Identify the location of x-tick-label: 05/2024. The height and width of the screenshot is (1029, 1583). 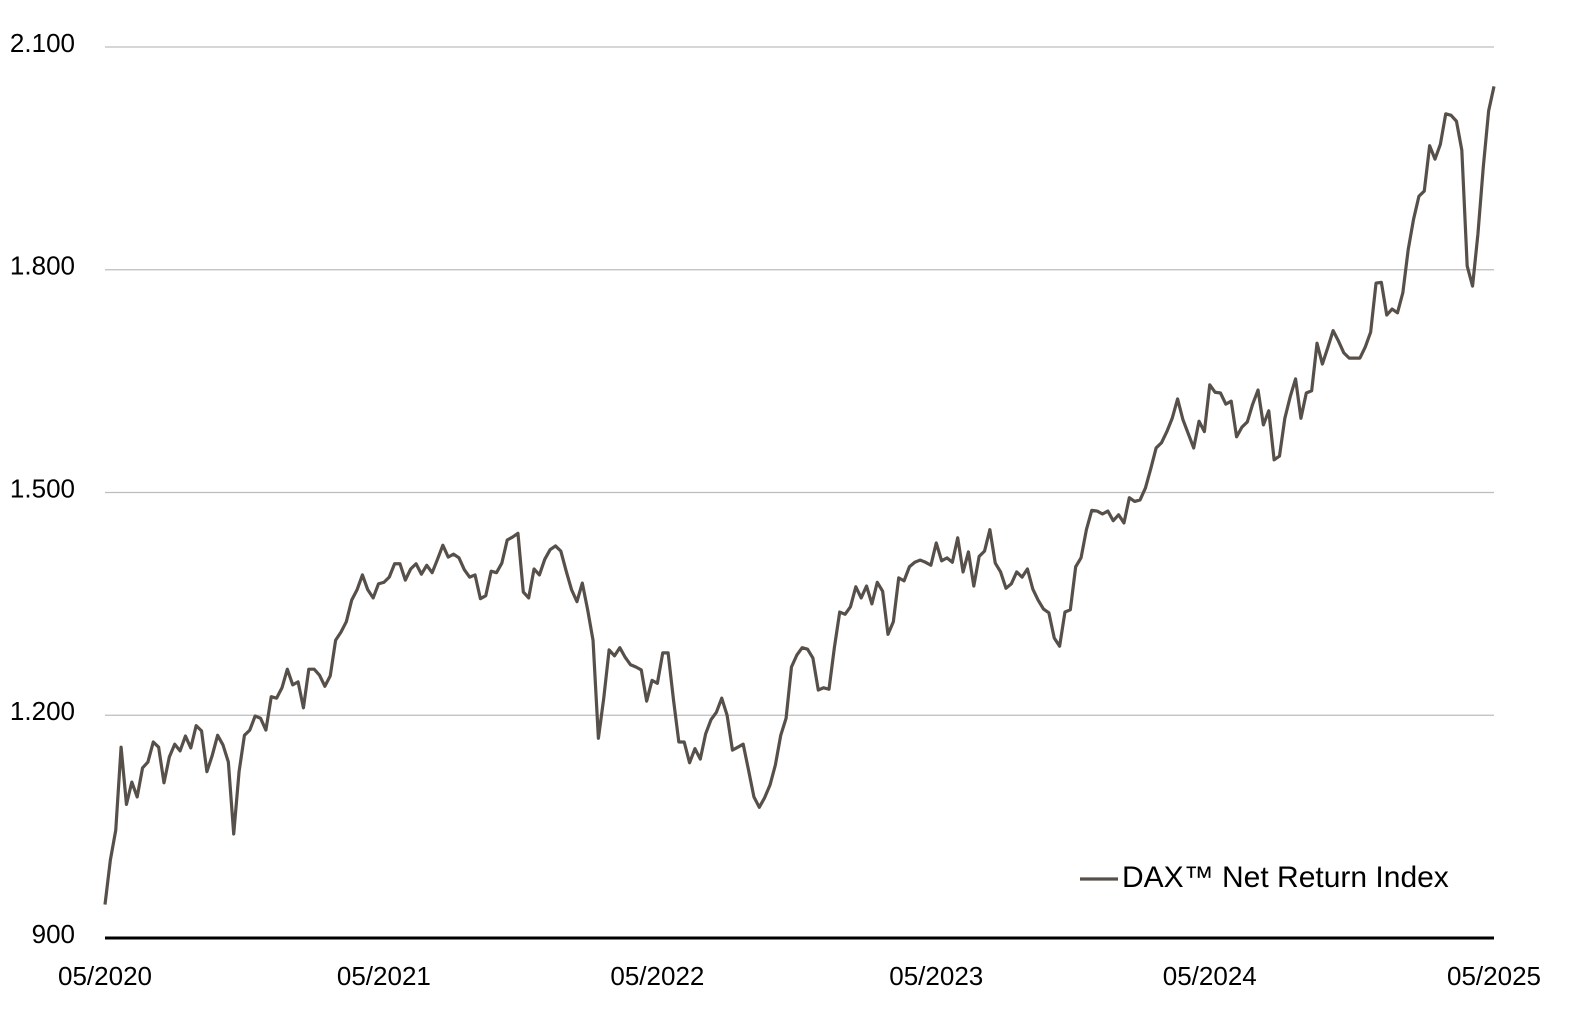
(1210, 976).